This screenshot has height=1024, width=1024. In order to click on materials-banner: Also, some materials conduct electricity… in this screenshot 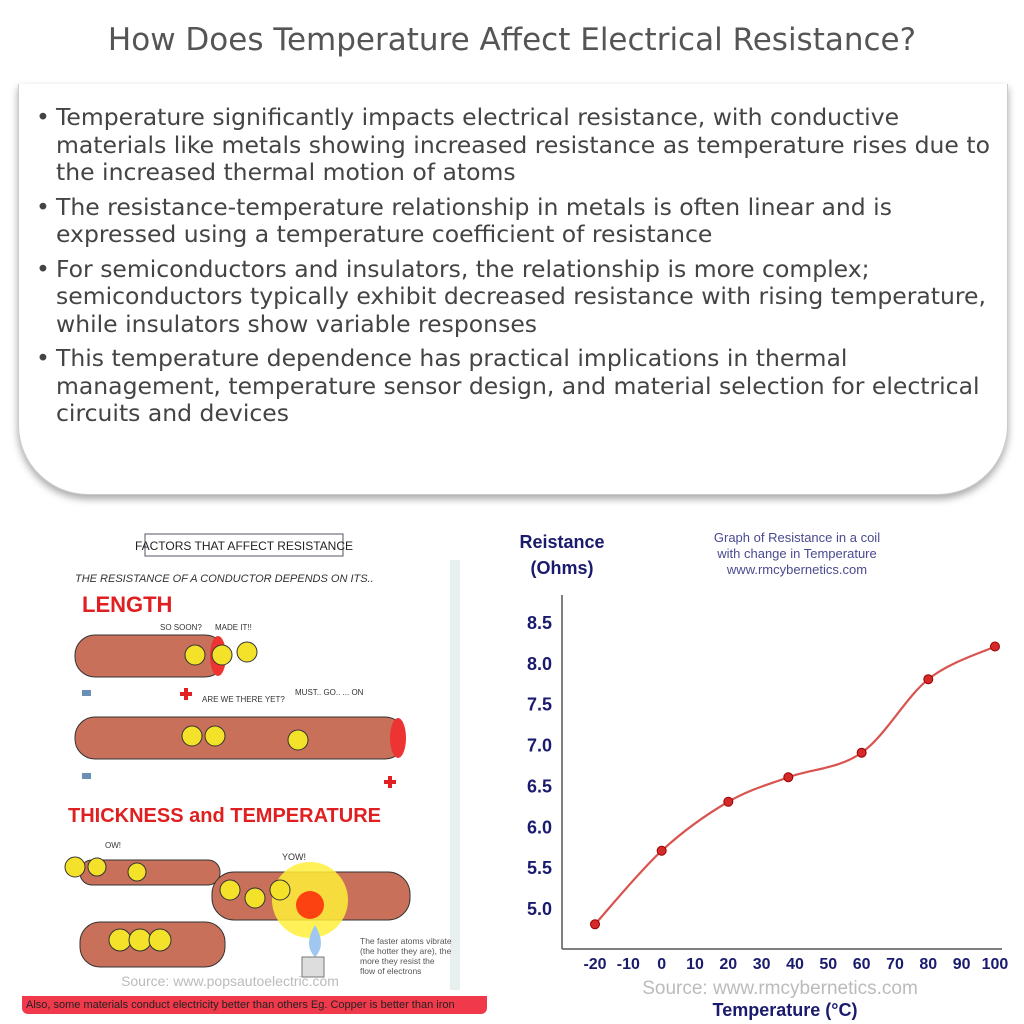, I will do `click(254, 1005)`.